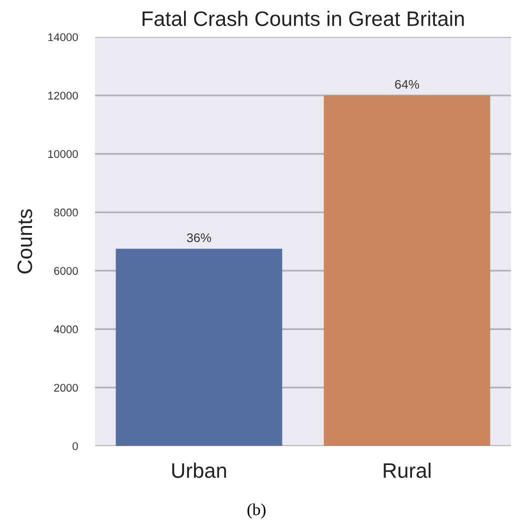 This screenshot has height=531, width=513. Describe the element at coordinates (407, 470) in the screenshot. I see `x-tick-label: Rural` at that location.